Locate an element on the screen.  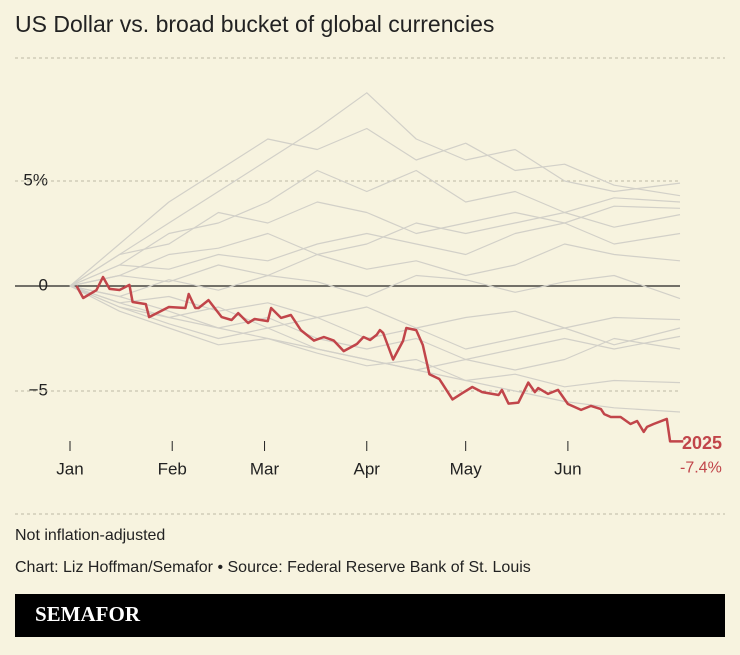
note: Not inflation-adjusted is located at coordinates (90, 535).